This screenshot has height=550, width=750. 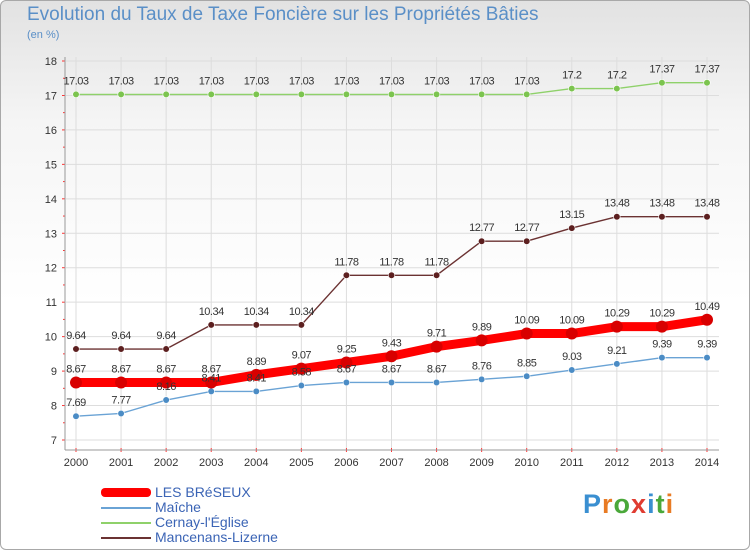 What do you see at coordinates (660, 504) in the screenshot?
I see `logo-letter: t` at bounding box center [660, 504].